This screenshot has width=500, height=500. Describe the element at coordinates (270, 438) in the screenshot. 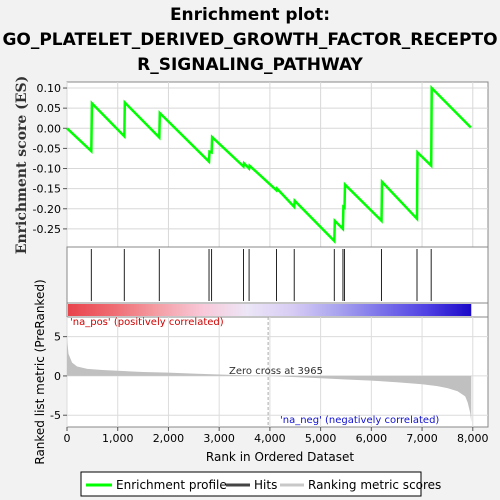

I see `x-tick-label: 4,000` at that location.